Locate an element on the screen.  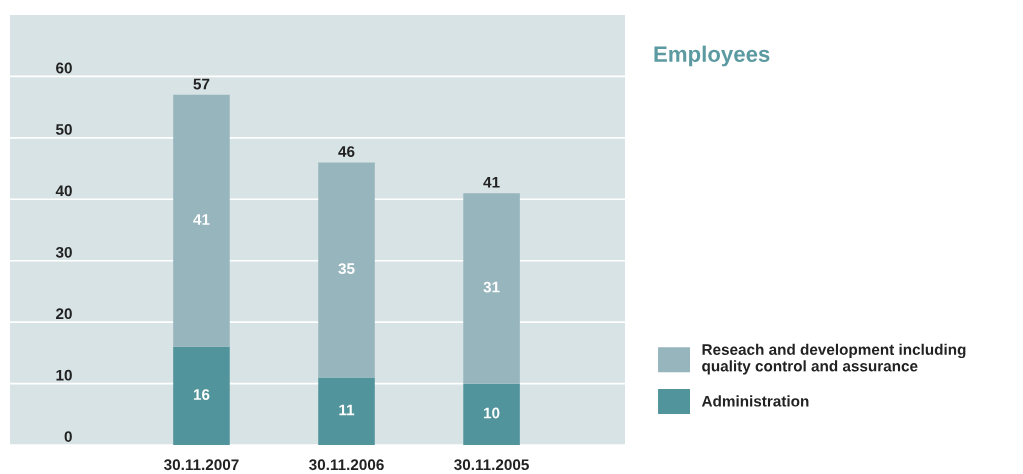
y-tick-label: 10 is located at coordinates (64, 375).